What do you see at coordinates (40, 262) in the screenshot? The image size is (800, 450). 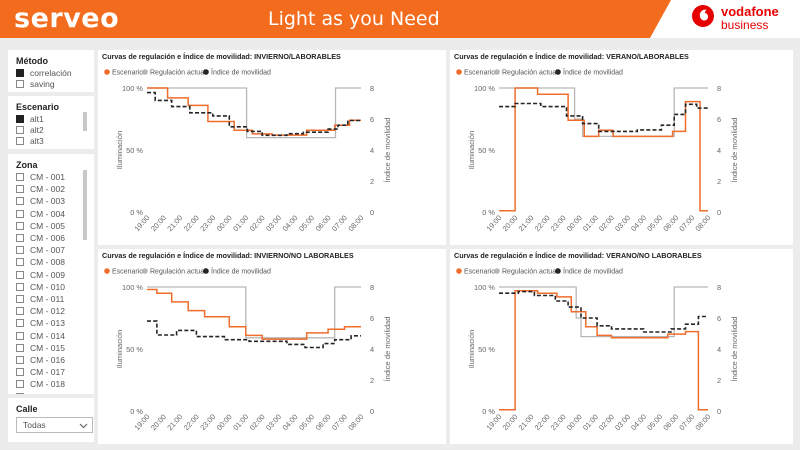 I see `zona-option: CM - 008` at bounding box center [40, 262].